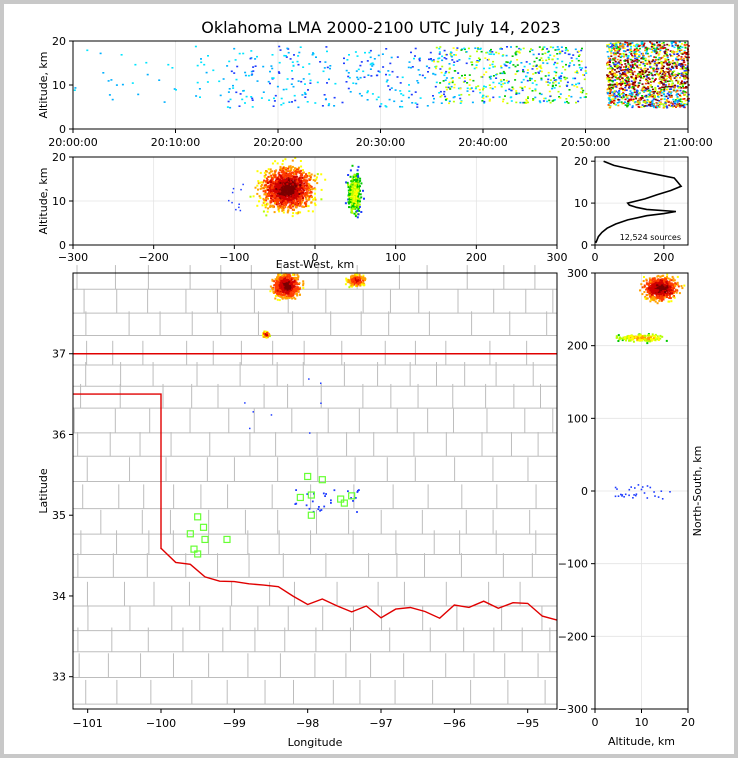 This screenshot has height=758, width=738. What do you see at coordinates (595, 257) in the screenshot?
I see `altitude-histogram-x-tick-label: 0` at bounding box center [595, 257].